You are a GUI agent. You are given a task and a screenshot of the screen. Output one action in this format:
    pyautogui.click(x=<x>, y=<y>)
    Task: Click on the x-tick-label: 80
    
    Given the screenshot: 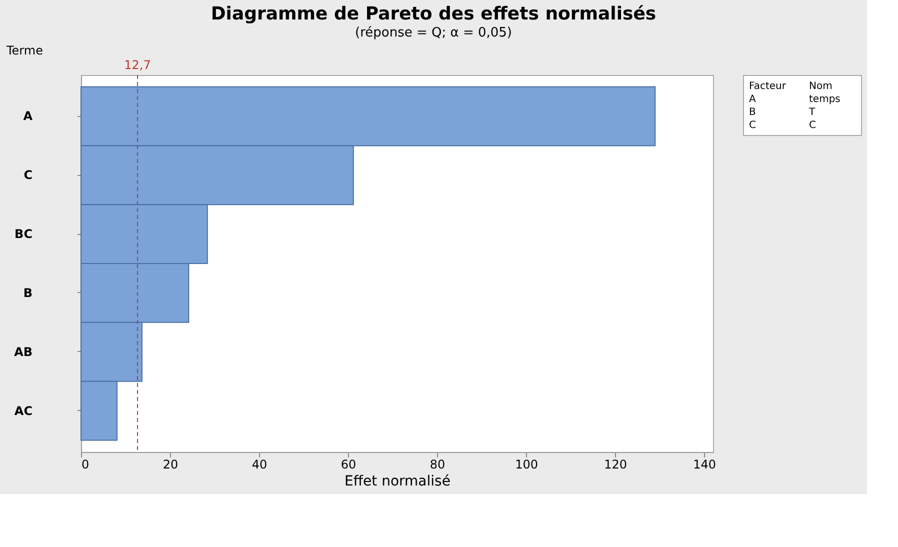 What is the action you would take?
    pyautogui.click(x=438, y=465)
    